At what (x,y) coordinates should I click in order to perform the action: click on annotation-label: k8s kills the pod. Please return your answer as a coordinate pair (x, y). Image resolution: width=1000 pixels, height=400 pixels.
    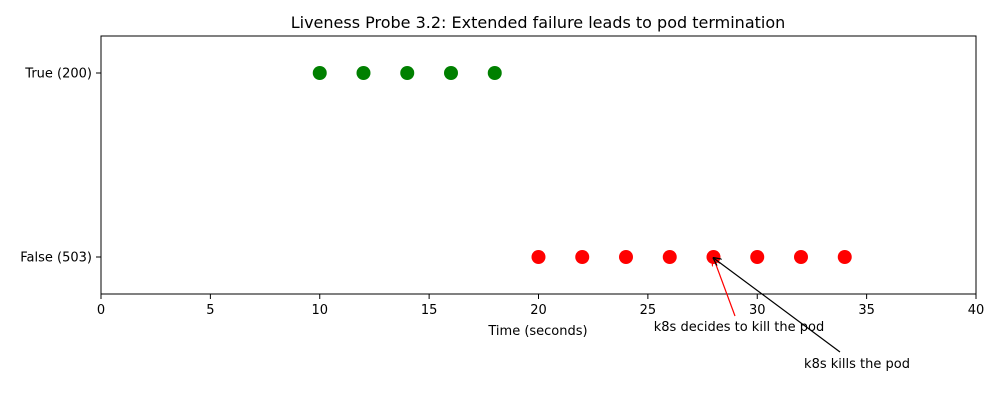
    Looking at the image, I should click on (857, 364).